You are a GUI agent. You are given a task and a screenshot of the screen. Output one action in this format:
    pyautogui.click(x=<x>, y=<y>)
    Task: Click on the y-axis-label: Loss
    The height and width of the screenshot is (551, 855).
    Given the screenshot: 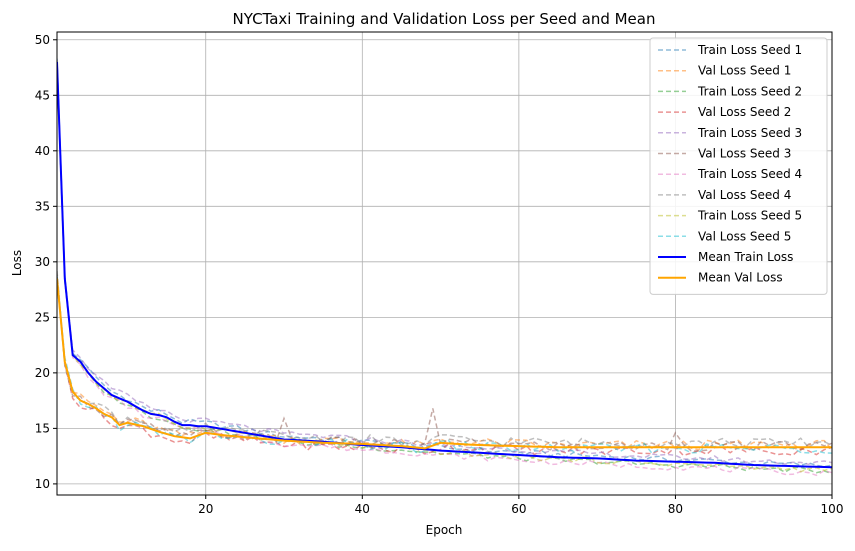 What is the action you would take?
    pyautogui.click(x=17, y=263)
    